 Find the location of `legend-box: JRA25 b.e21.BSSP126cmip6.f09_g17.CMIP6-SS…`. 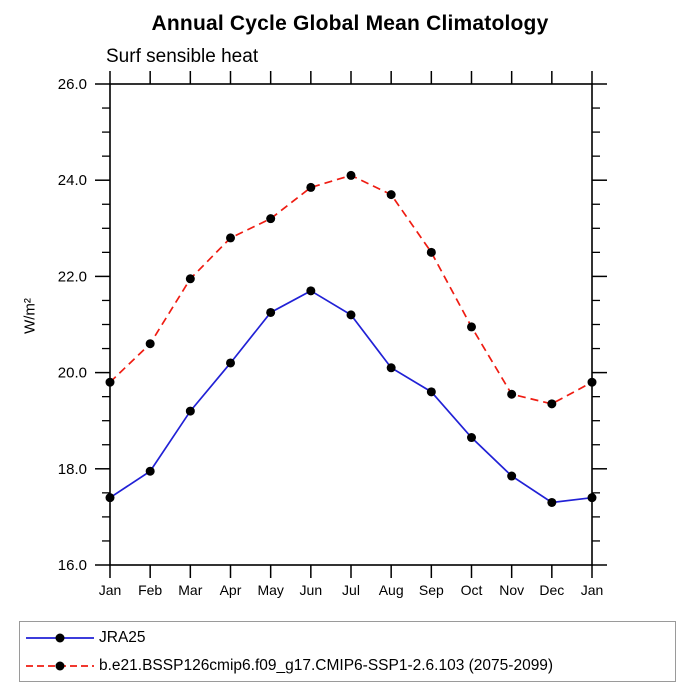

legend-box: JRA25 b.e21.BSSP126cmip6.f09_g17.CMIP6-SS… is located at coordinates (347, 651).